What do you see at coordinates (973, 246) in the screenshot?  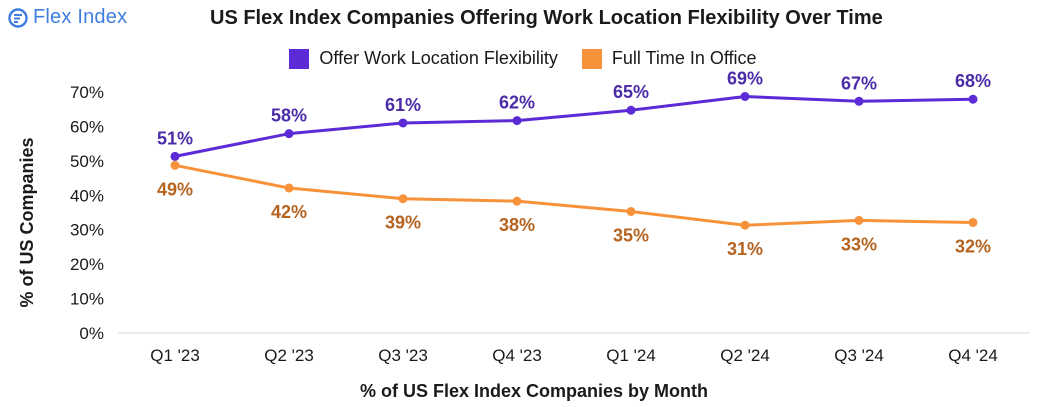 I see `data-label-1: 32%` at bounding box center [973, 246].